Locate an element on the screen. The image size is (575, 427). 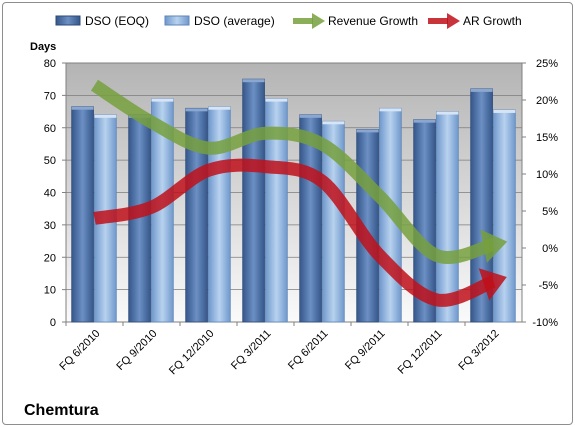
y-left-tick-label: 60 is located at coordinates (50, 129).